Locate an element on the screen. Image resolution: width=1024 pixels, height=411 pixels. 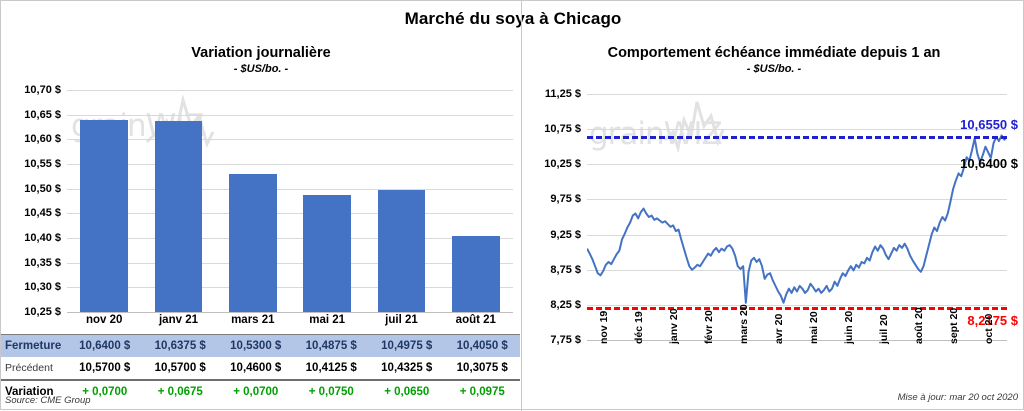
y-axis-tick-label: 10,70 $ is located at coordinates (42, 90).